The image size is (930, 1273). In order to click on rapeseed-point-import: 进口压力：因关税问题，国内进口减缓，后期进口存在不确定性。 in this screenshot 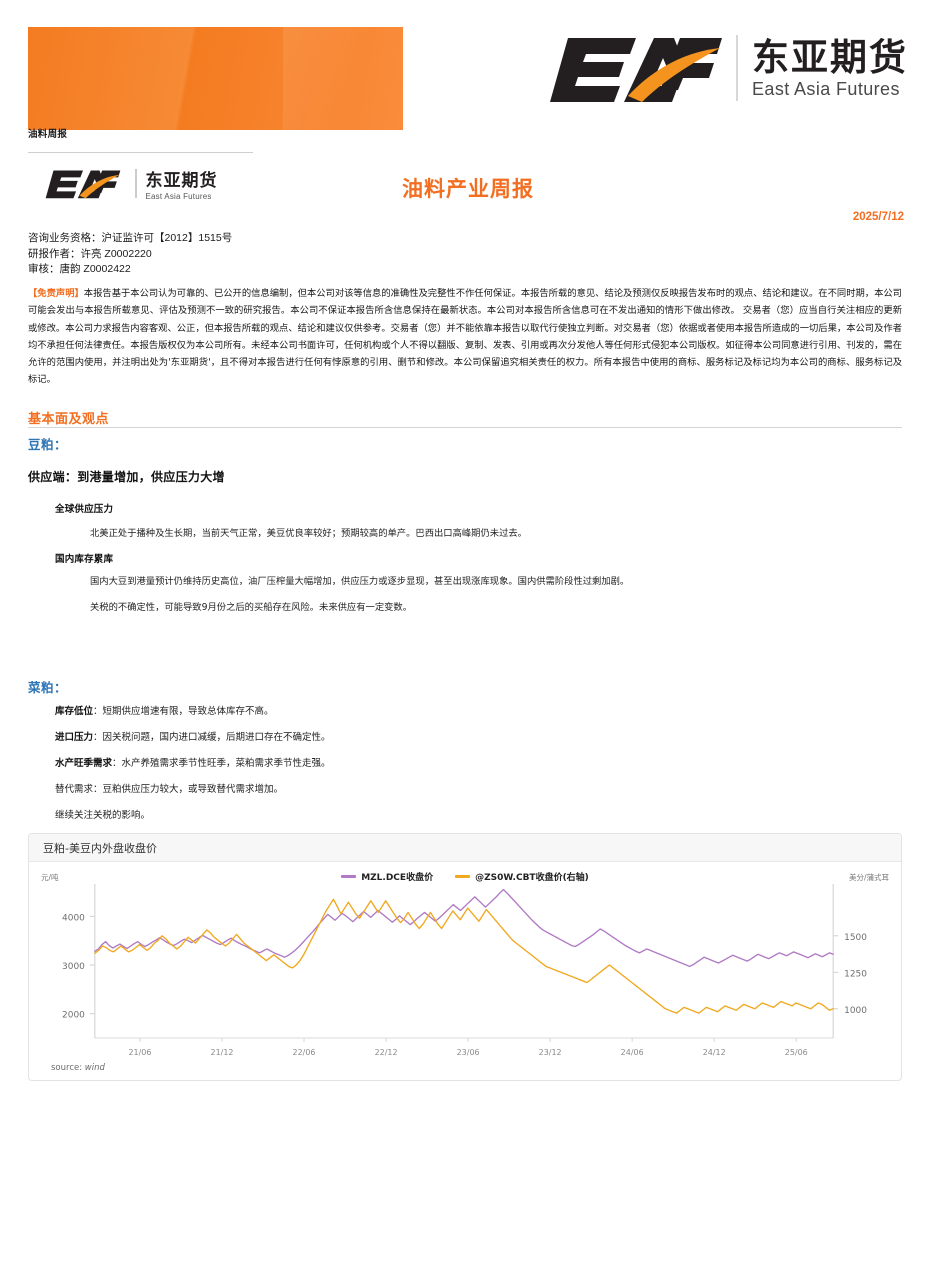, I will do `click(193, 736)`.